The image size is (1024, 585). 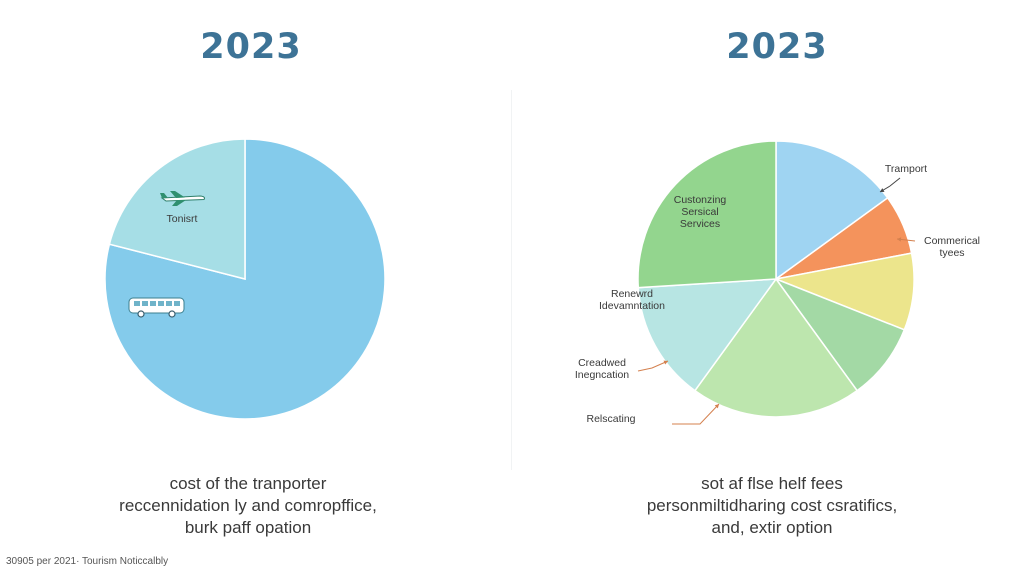 I want to click on airplane-icon, so click(x=182, y=198).